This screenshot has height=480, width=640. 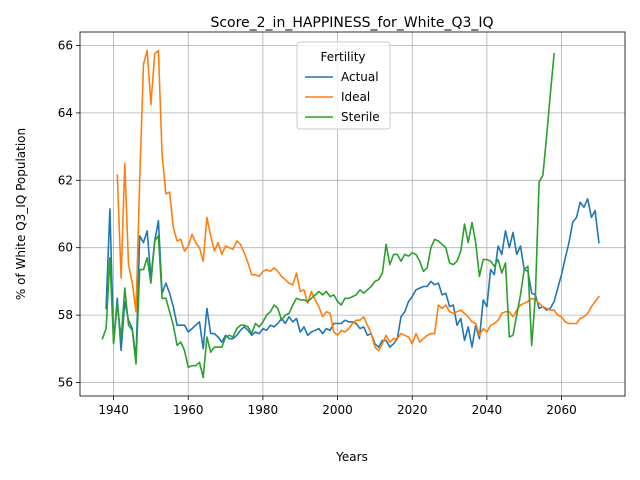 I want to click on legend: Fertility Actual Ideal Sterile, so click(x=343, y=85).